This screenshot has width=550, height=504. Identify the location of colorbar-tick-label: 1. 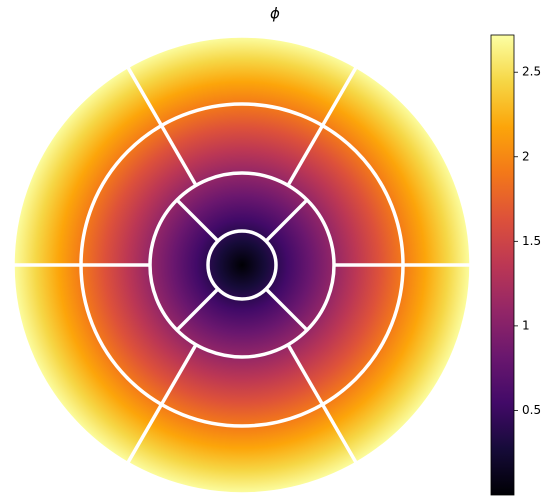
(526, 325).